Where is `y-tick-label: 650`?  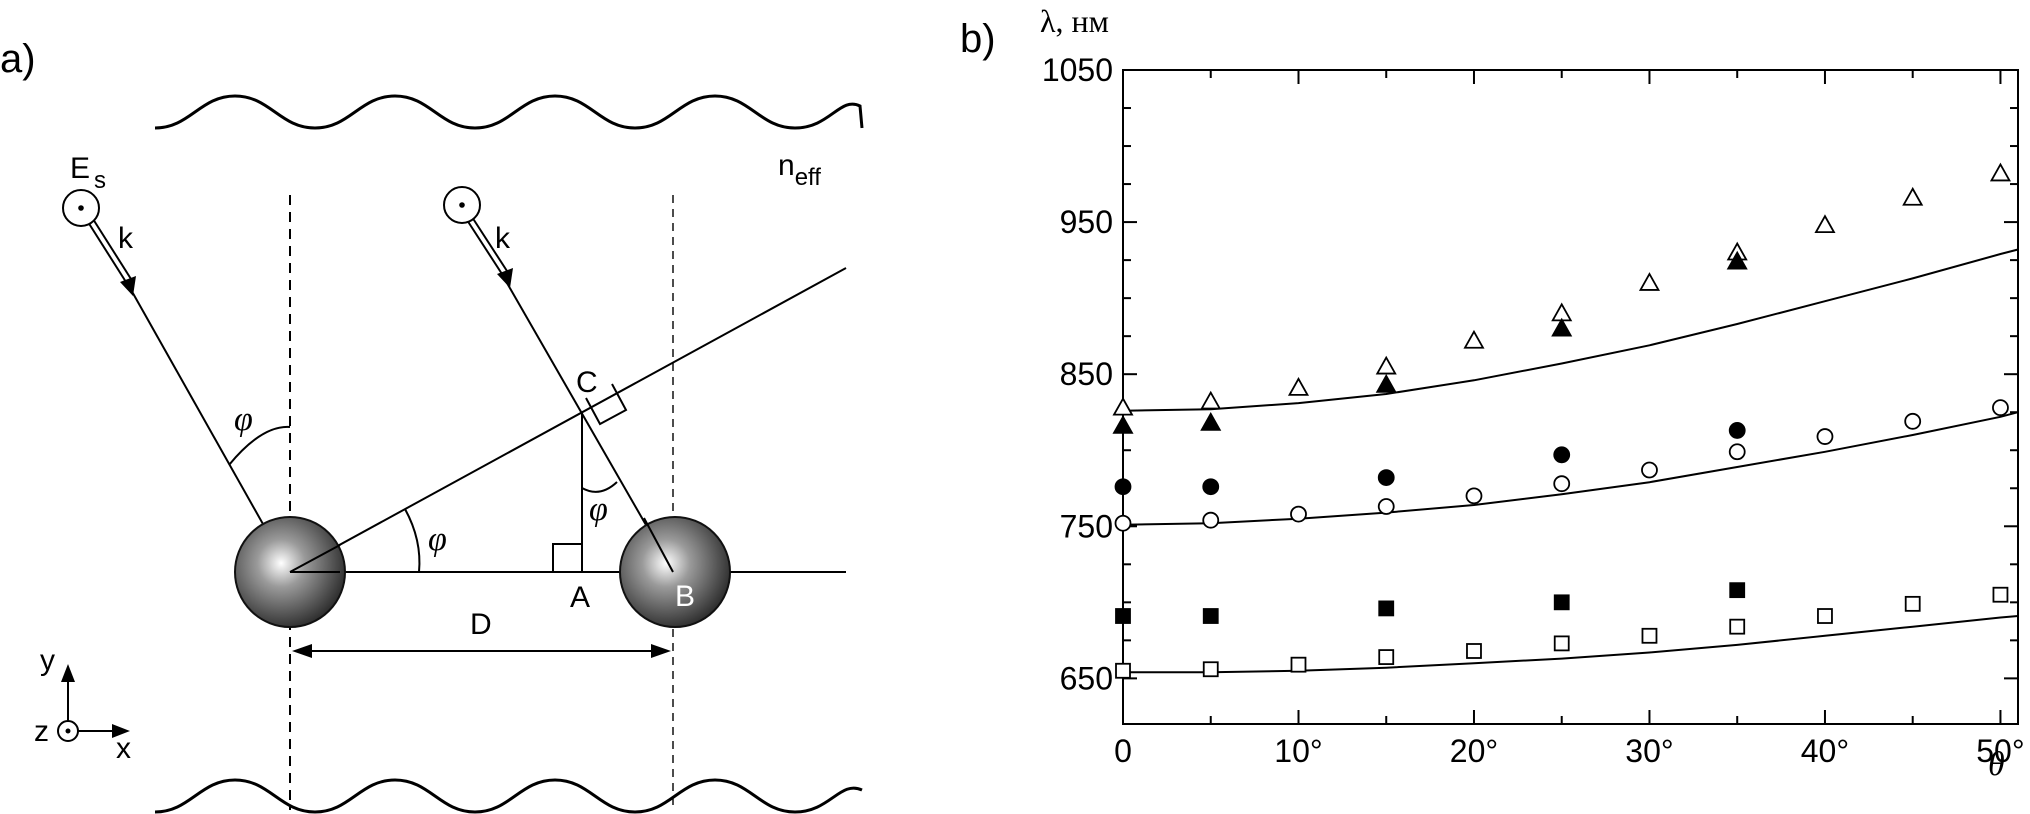 y-tick-label: 650 is located at coordinates (1086, 678).